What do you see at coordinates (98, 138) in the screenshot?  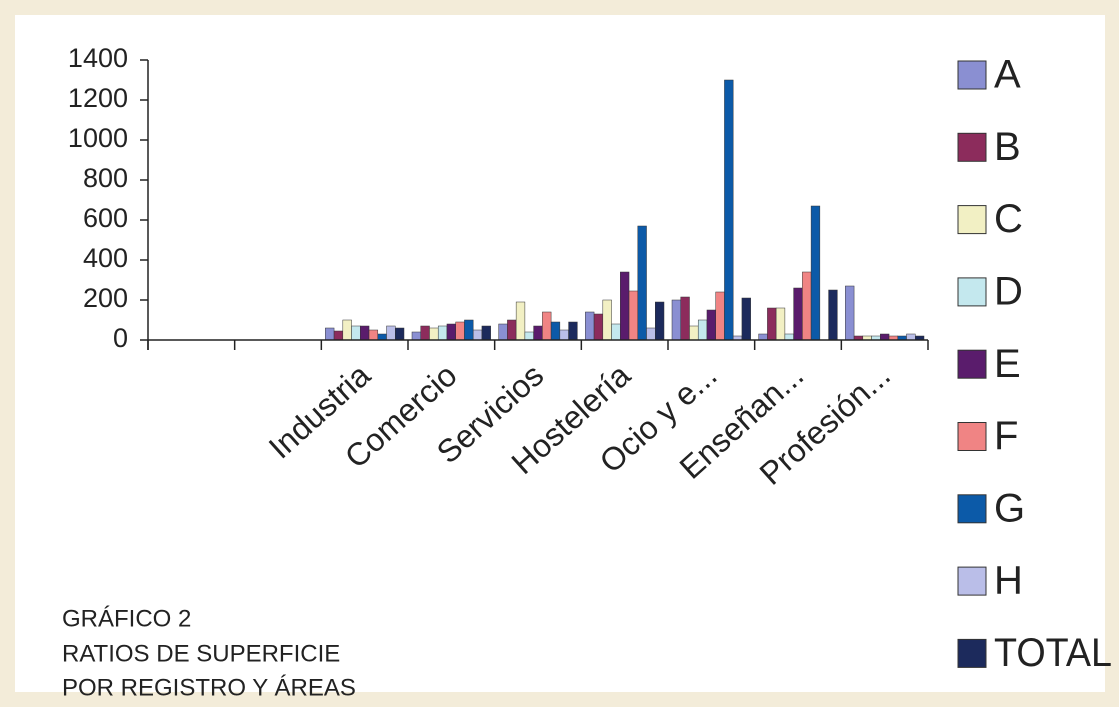 I see `y-tick-label: 1000` at bounding box center [98, 138].